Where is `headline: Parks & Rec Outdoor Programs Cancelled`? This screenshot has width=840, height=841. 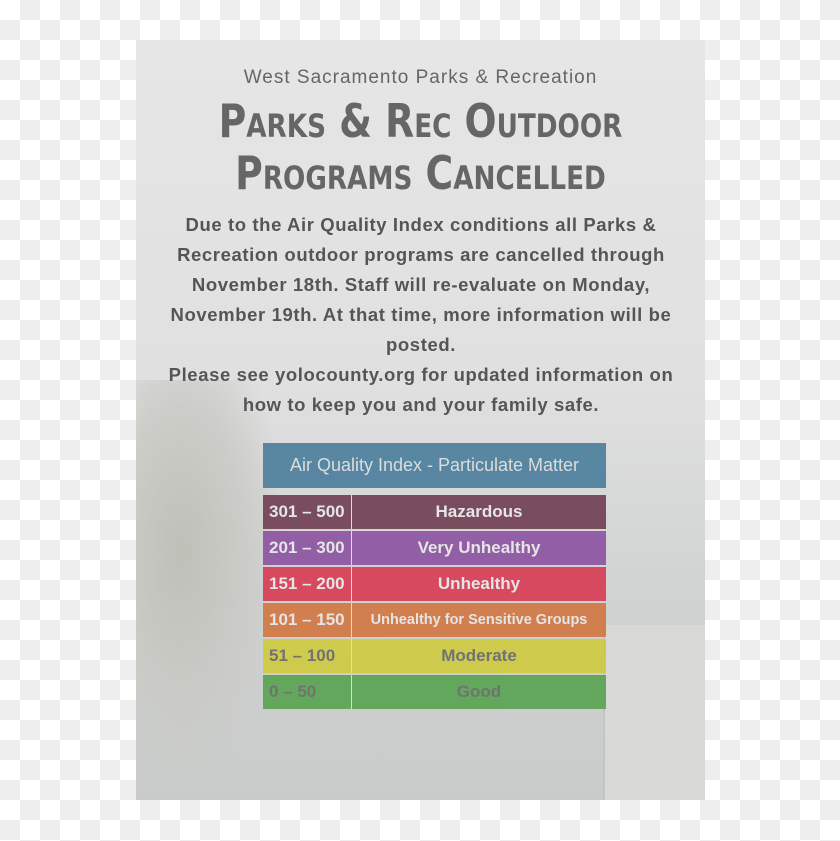 headline: Parks & Rec Outdoor Programs Cancelled is located at coordinates (420, 147).